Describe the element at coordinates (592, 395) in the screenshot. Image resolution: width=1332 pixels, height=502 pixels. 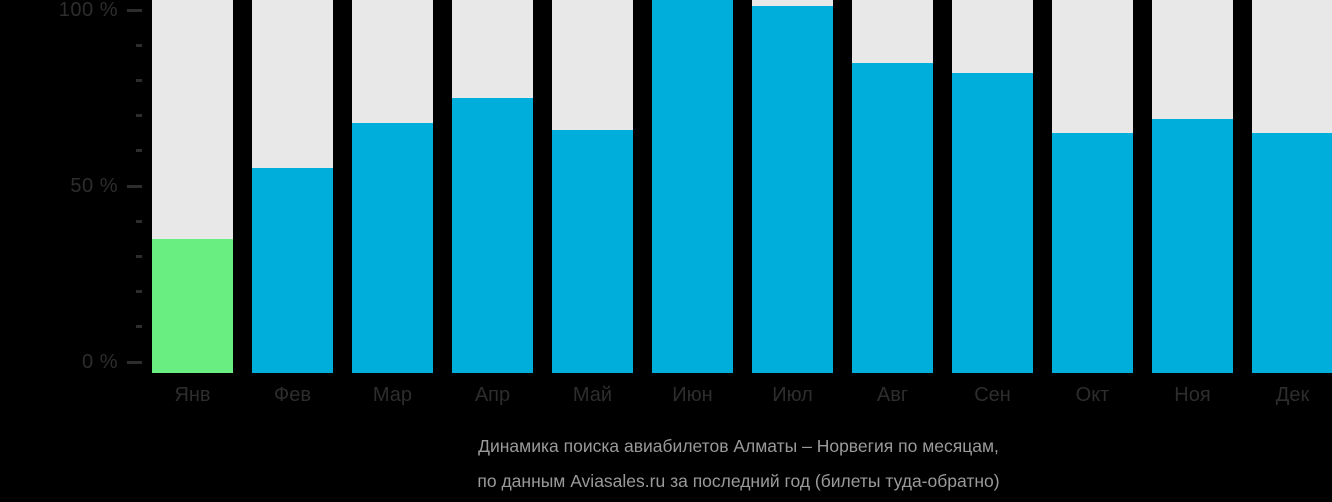
I see `x-axis-label-Май: Май` at that location.